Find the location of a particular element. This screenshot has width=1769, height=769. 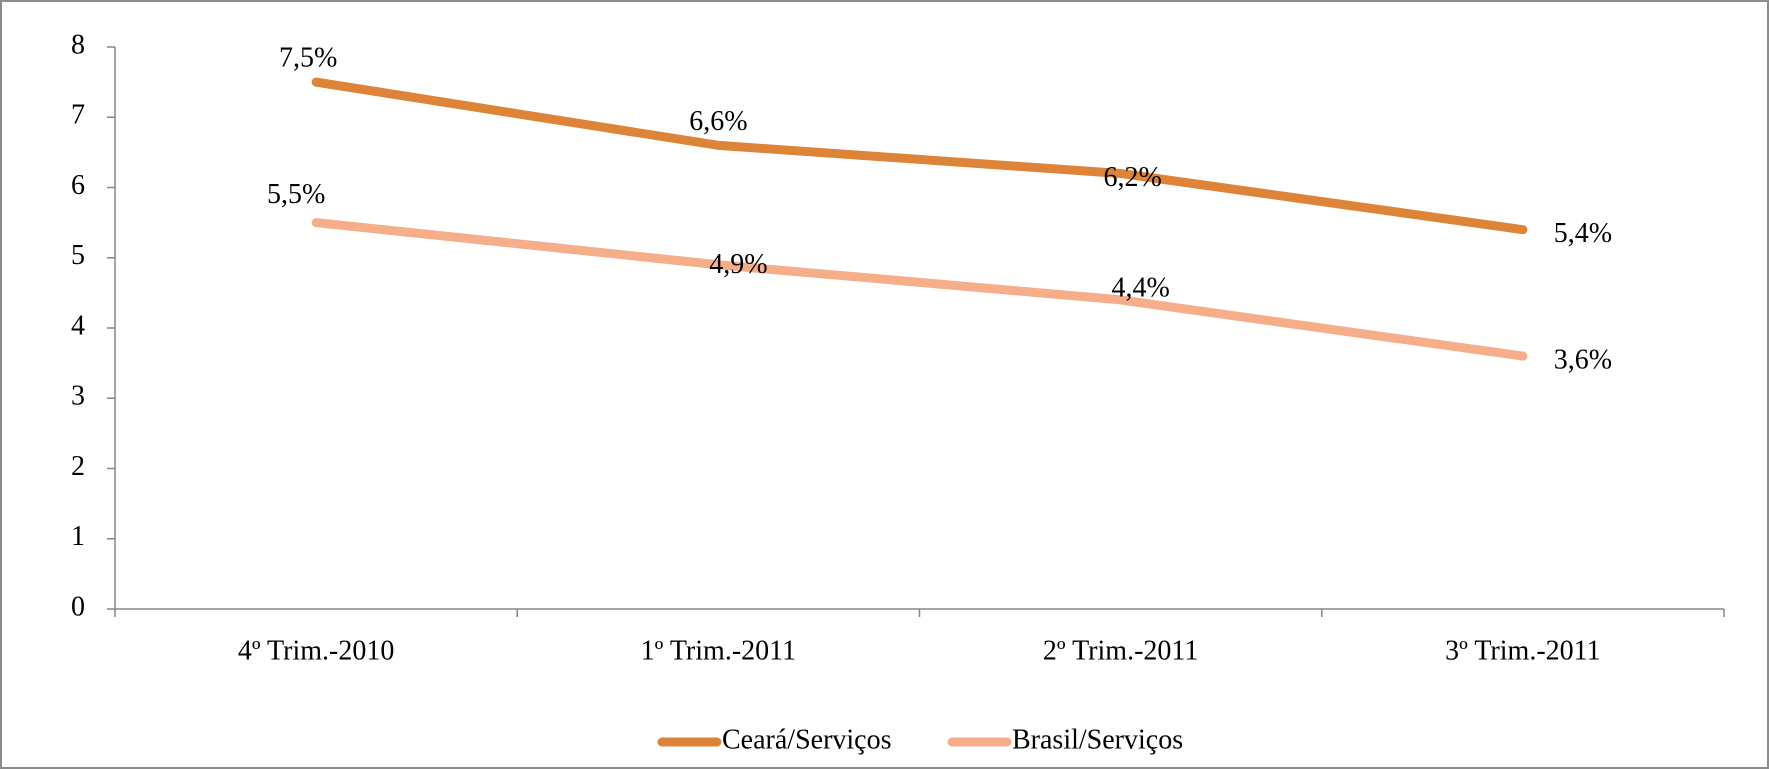

y-tick-label: 7 is located at coordinates (78, 115).